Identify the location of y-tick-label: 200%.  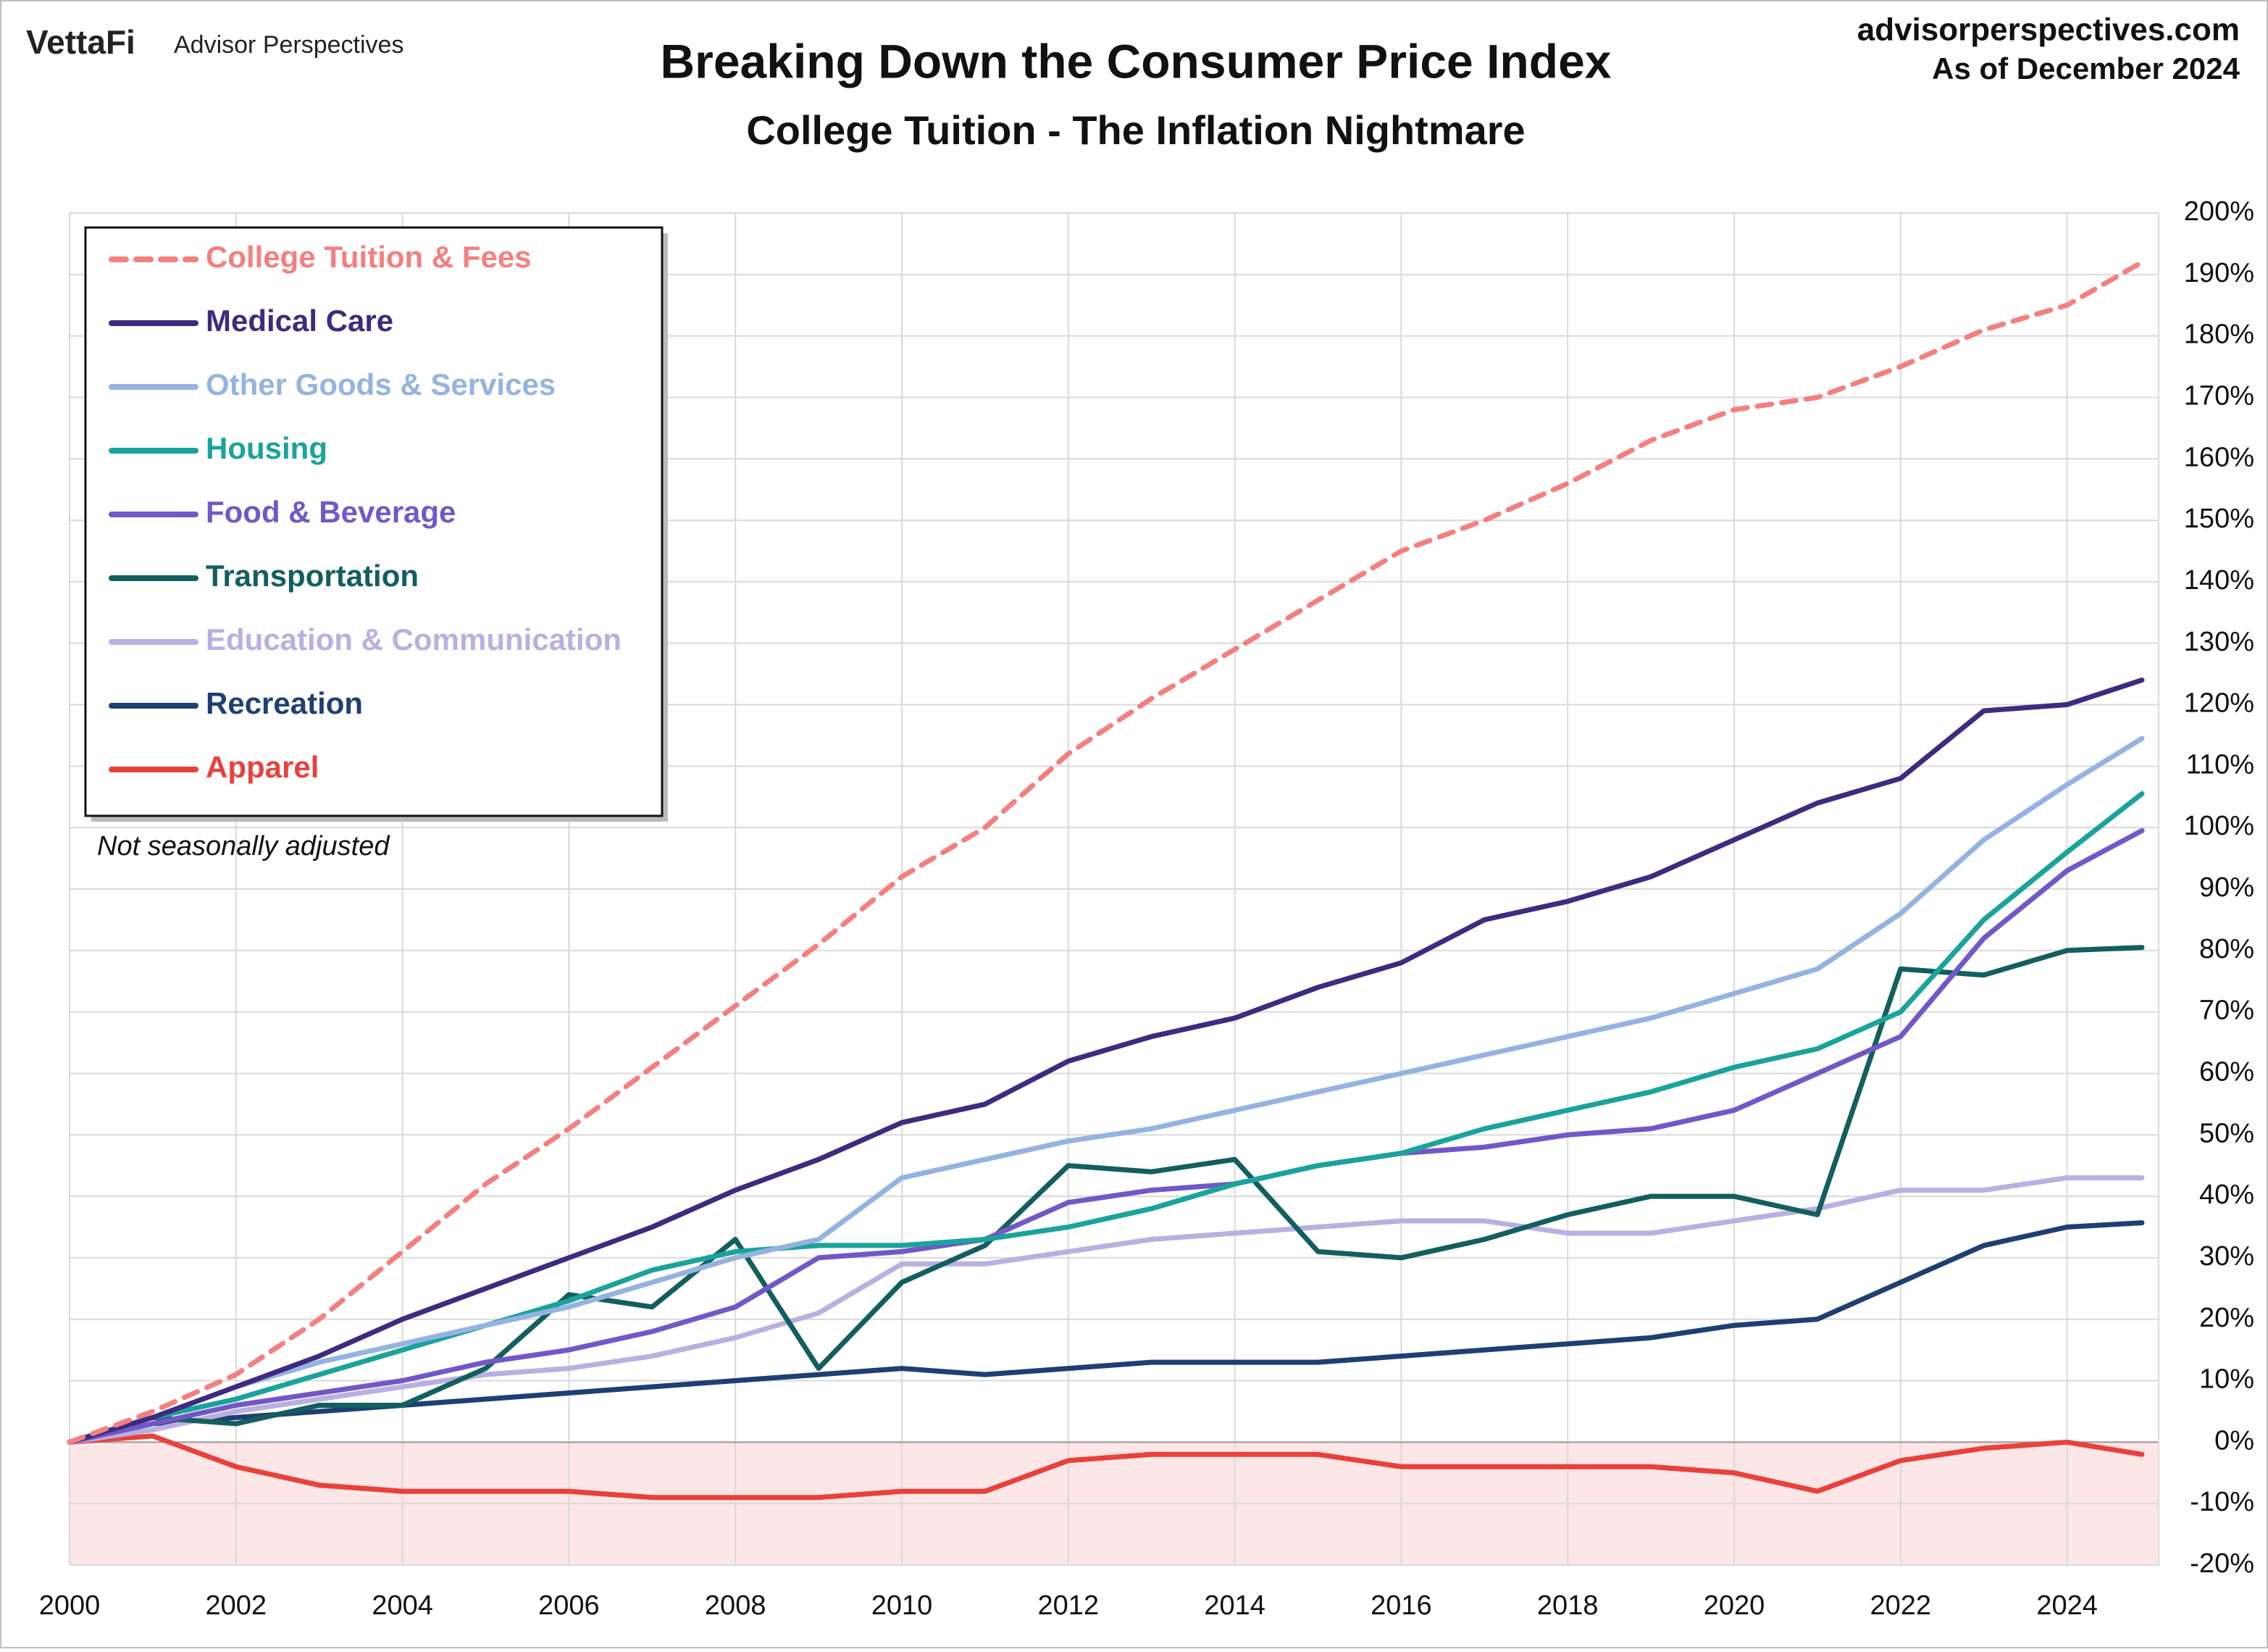
(2219, 211).